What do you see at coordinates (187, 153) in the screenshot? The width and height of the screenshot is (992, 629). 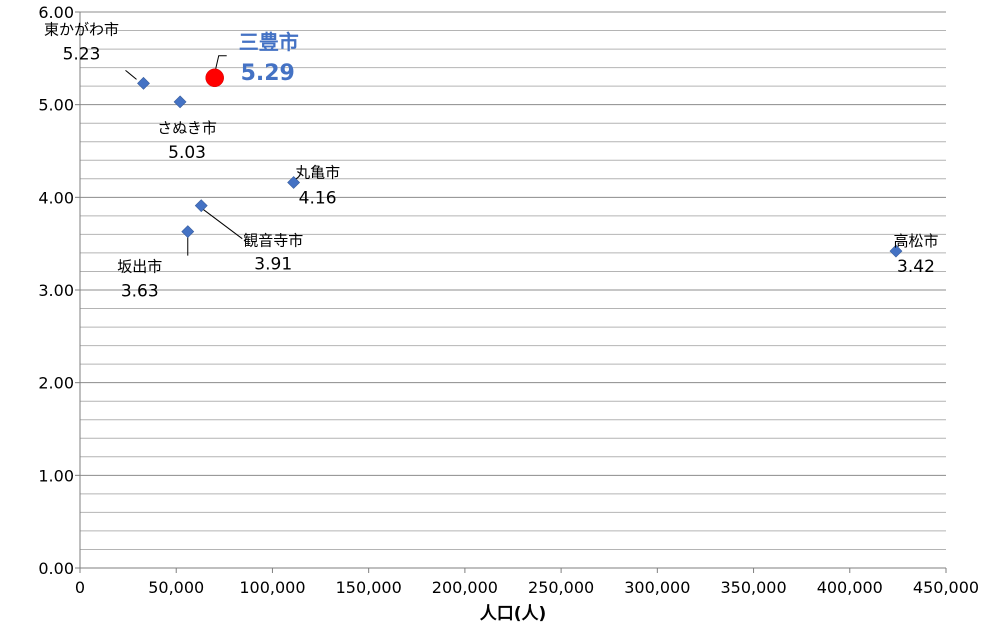 I see `point-value-label: 5.03` at bounding box center [187, 153].